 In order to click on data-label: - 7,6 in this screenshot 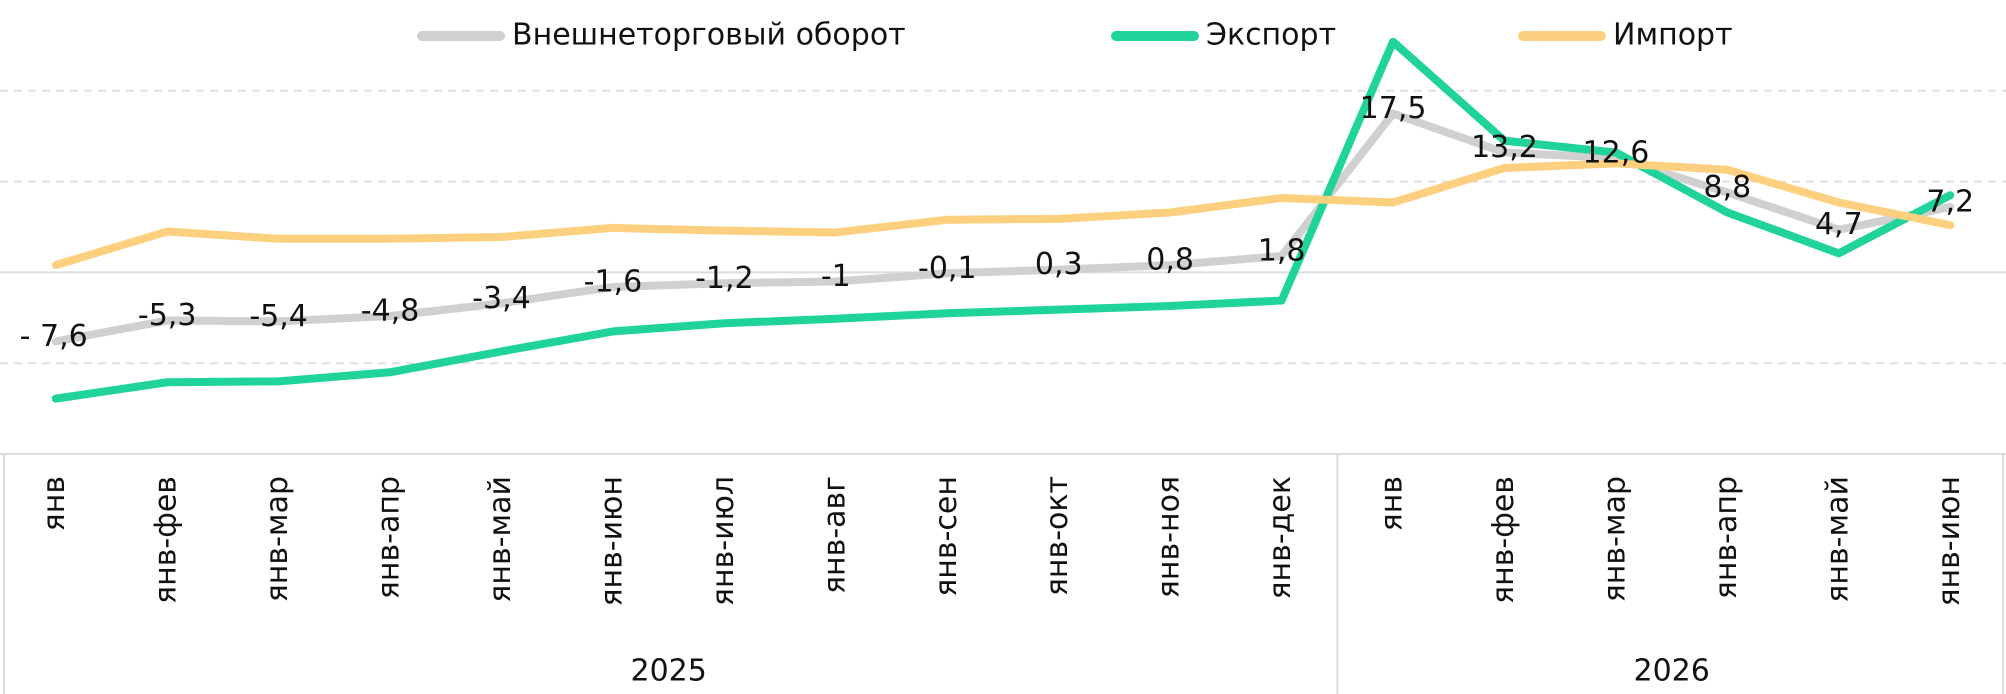, I will do `click(54, 336)`.